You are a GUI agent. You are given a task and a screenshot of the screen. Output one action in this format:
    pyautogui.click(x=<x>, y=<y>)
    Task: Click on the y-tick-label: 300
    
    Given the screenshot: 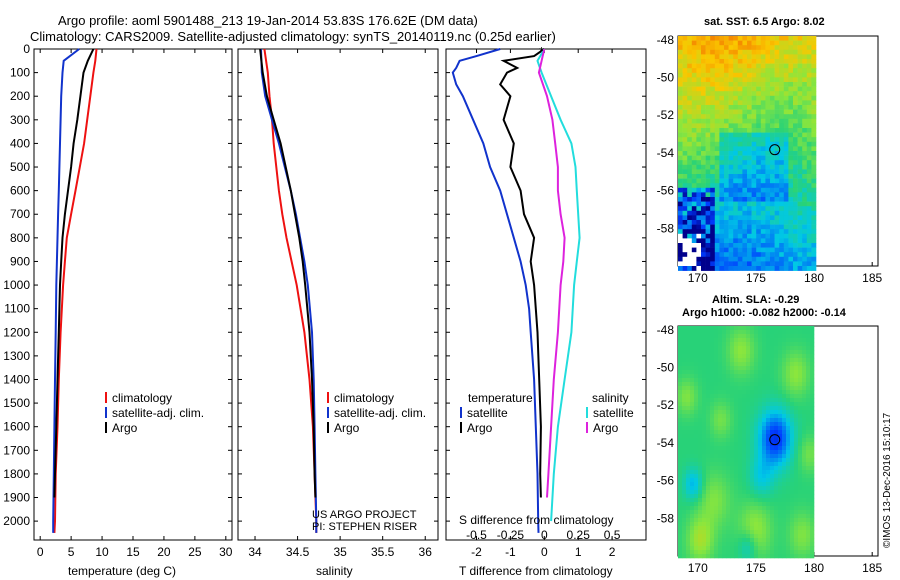 What is the action you would take?
    pyautogui.click(x=20, y=120)
    